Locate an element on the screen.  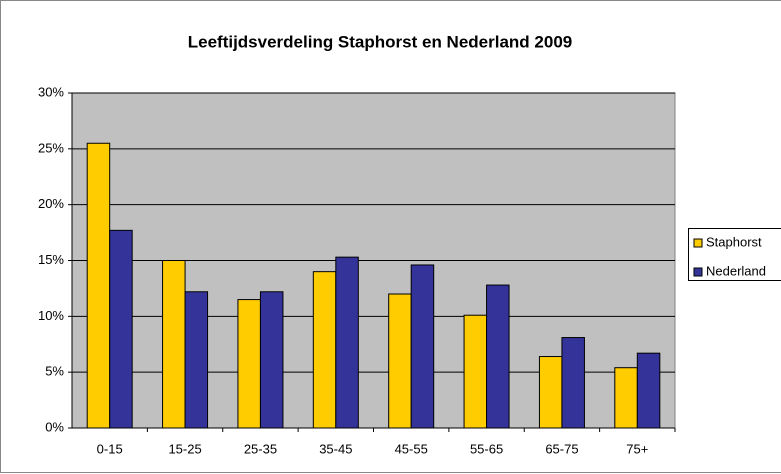
y-tick-label: 25% is located at coordinates (51, 147).